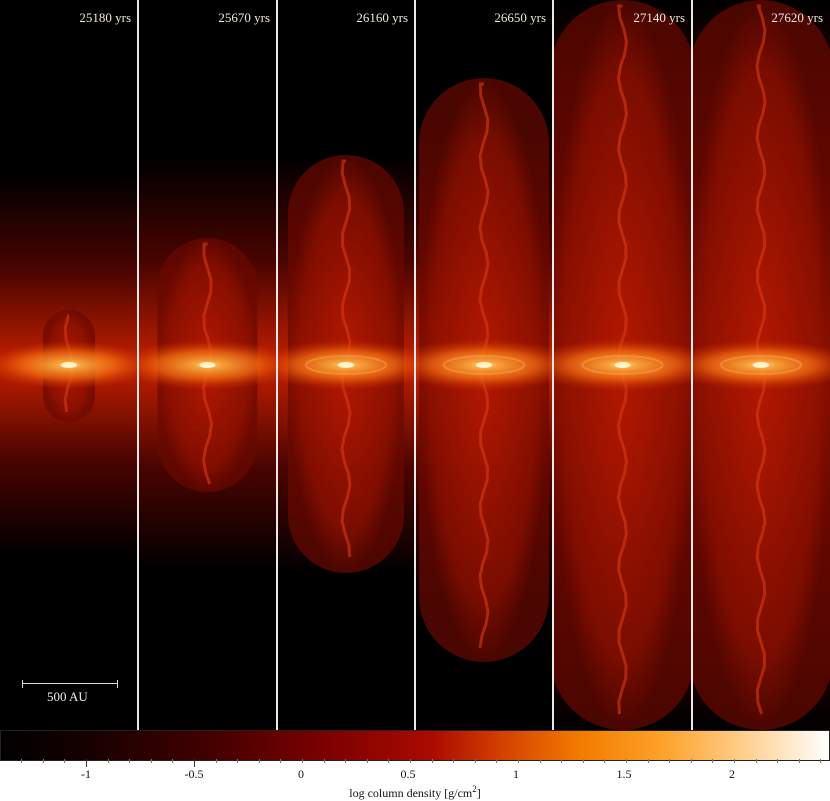  What do you see at coordinates (86, 774) in the screenshot?
I see `colorbar-tick-label: -1` at bounding box center [86, 774].